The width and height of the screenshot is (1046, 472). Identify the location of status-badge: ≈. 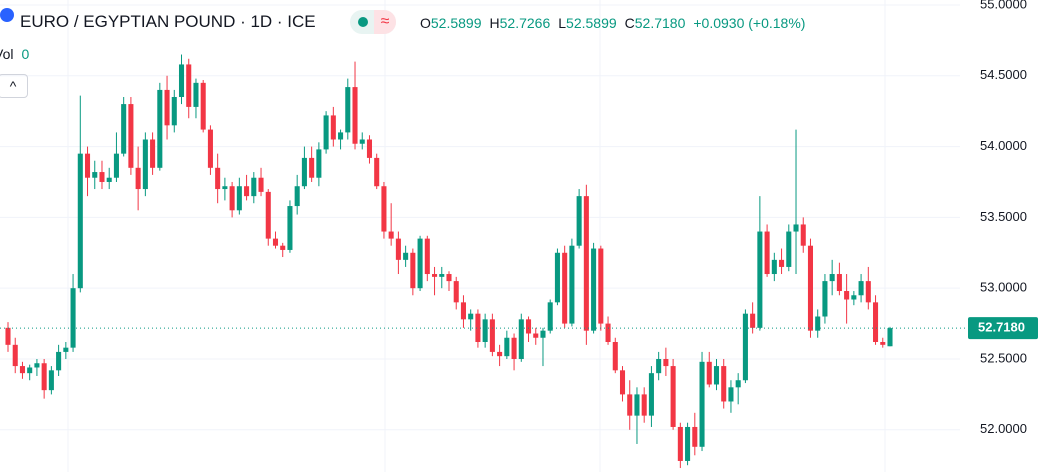
(373, 22).